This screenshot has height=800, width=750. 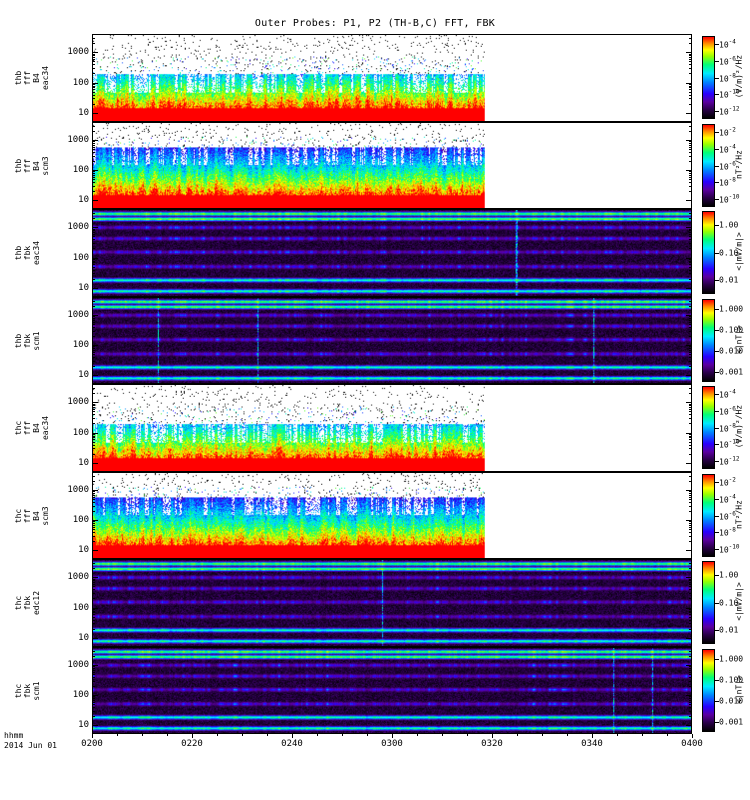 What do you see at coordinates (80, 345) in the screenshot?
I see `y-tick-label: 100` at bounding box center [80, 345].